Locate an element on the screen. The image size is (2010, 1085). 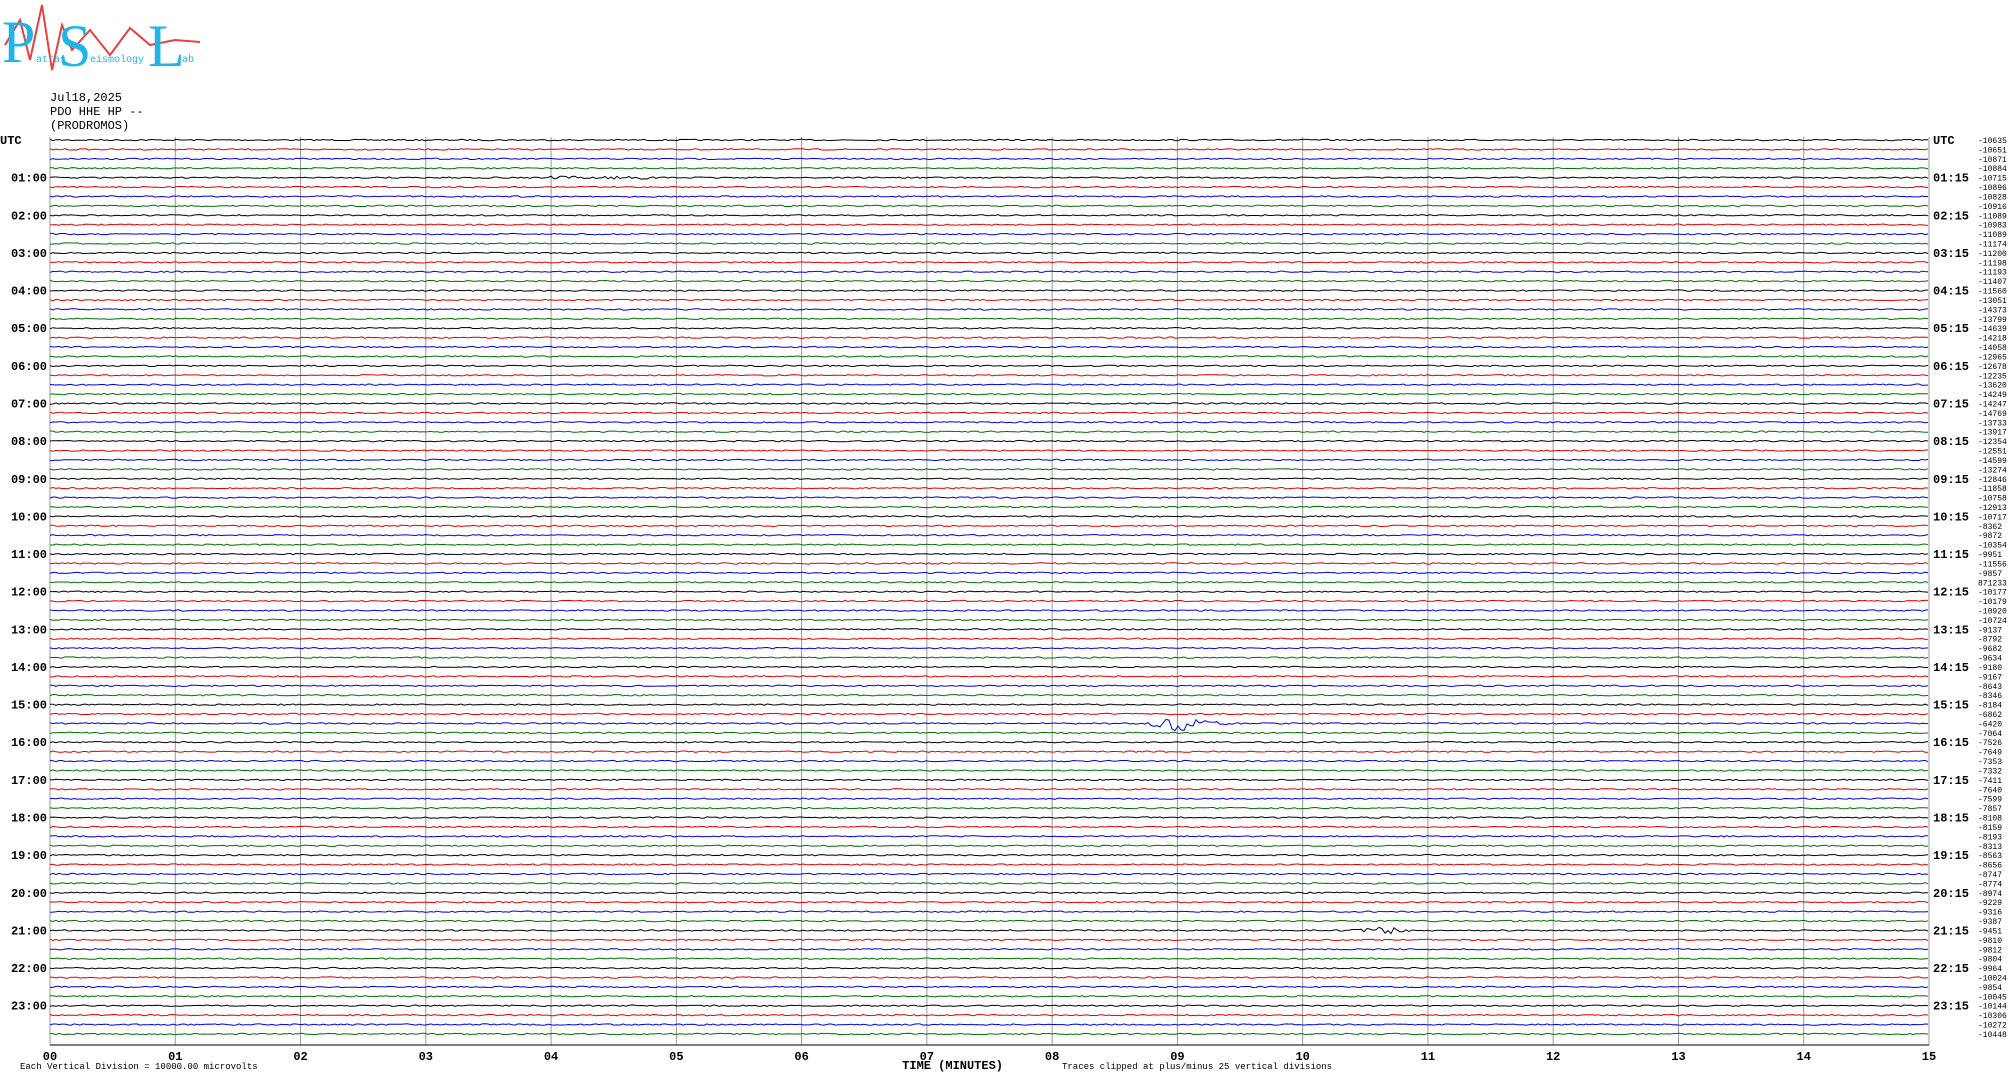
x-tick-label: 14 is located at coordinates (1804, 1057).